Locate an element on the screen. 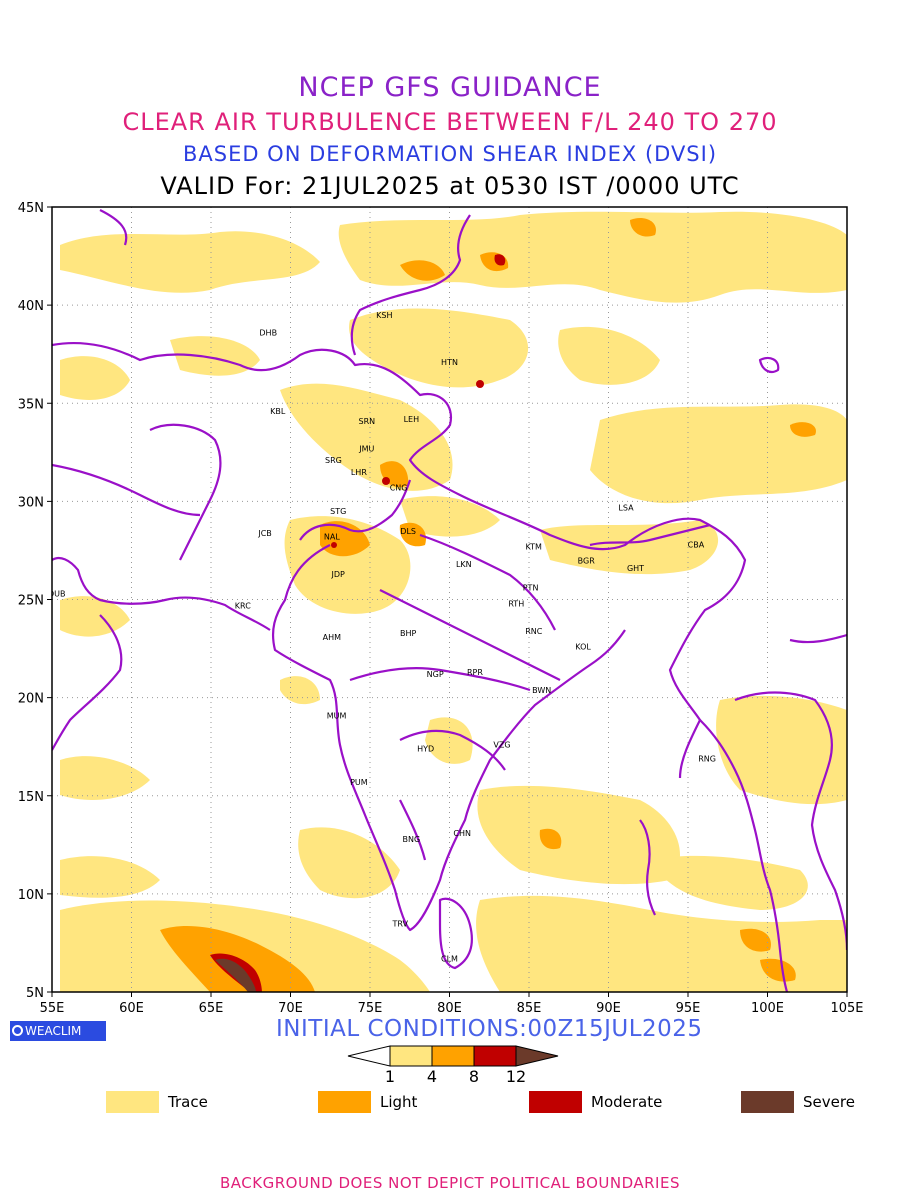 The image size is (900, 1200). station-label-bhp: BHP is located at coordinates (408, 633).